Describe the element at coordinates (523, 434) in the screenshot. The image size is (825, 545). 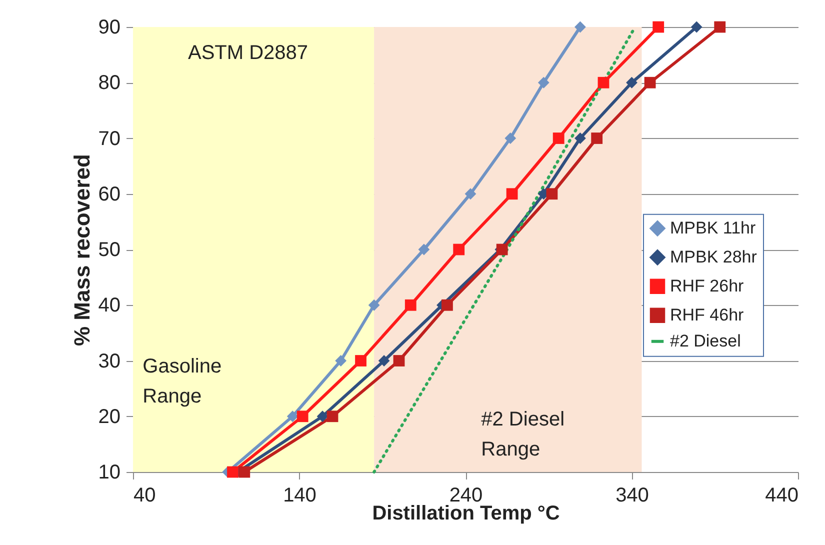
I see `band-label: #2 Diesel Range` at that location.